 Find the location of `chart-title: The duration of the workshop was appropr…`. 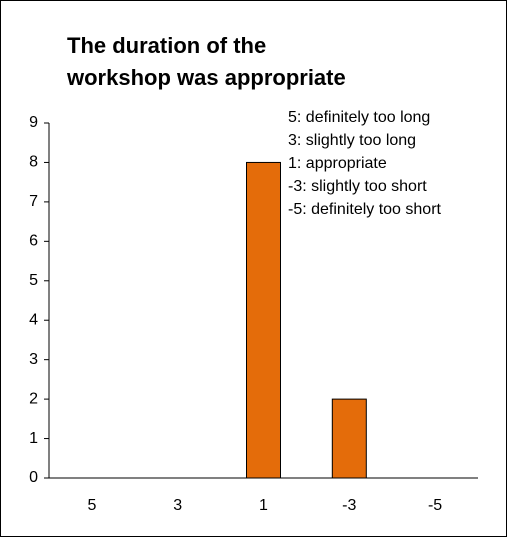

chart-title: The duration of the workshop was appropr… is located at coordinates (206, 61).